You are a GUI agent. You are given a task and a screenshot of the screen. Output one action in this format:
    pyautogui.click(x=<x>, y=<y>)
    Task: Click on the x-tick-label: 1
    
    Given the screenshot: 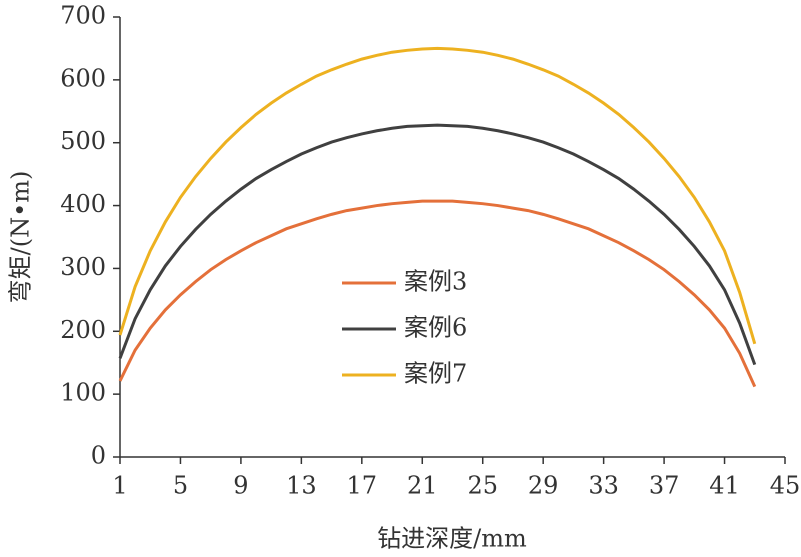 What is the action you would take?
    pyautogui.click(x=119, y=486)
    